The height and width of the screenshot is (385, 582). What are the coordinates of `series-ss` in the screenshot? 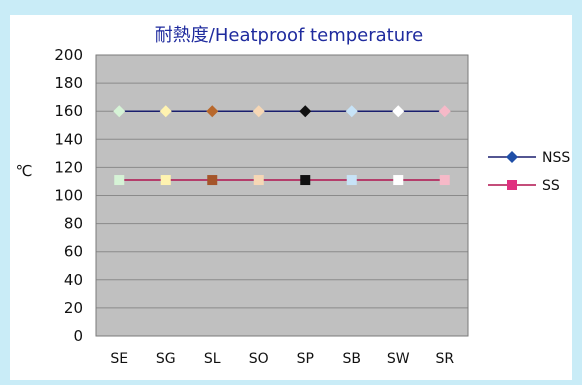 It's located at (282, 180).